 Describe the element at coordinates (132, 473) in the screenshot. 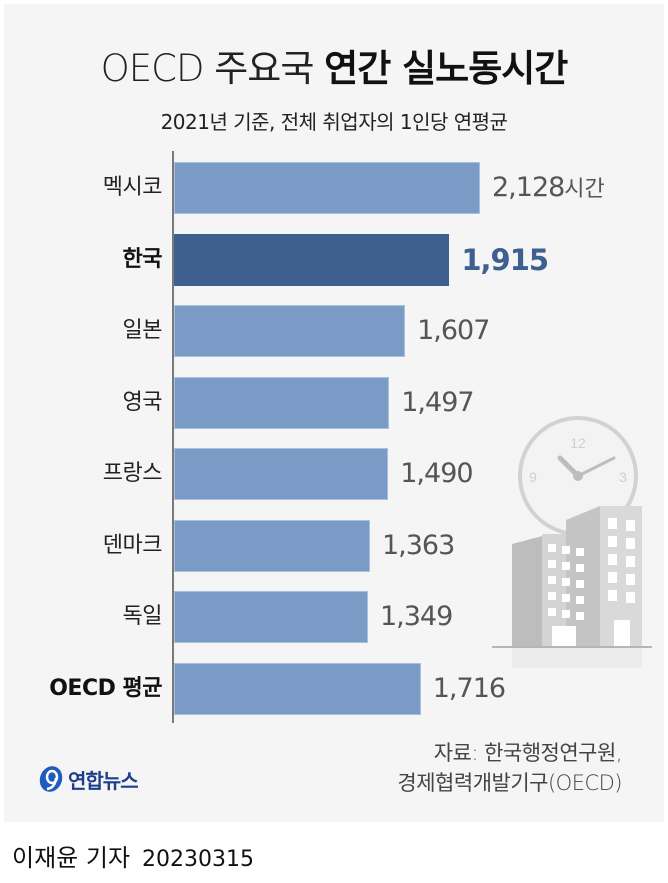

I see `bar-label: 프랑스` at that location.